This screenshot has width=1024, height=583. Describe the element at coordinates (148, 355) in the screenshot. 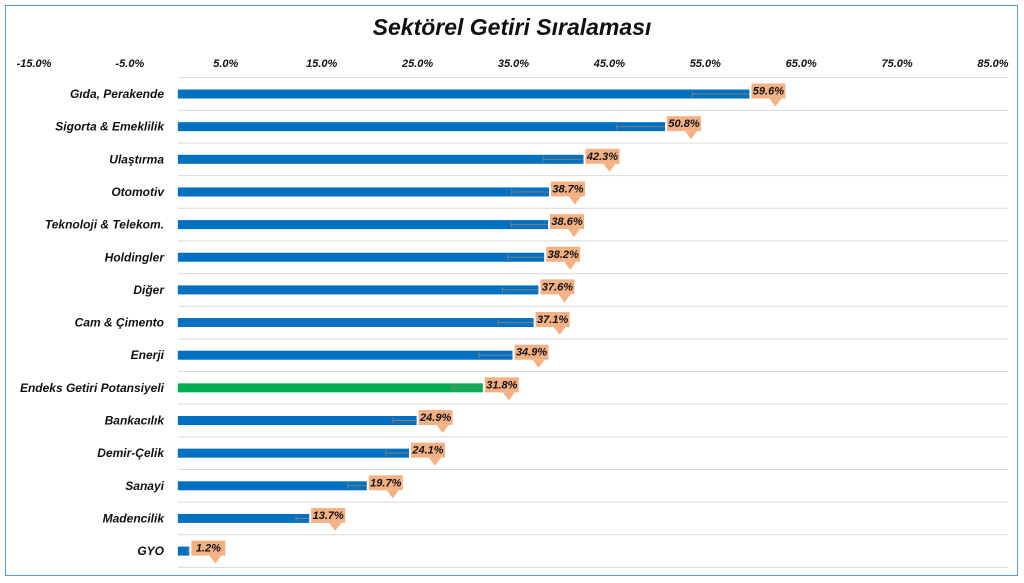

I see `category-label: Enerji` at that location.